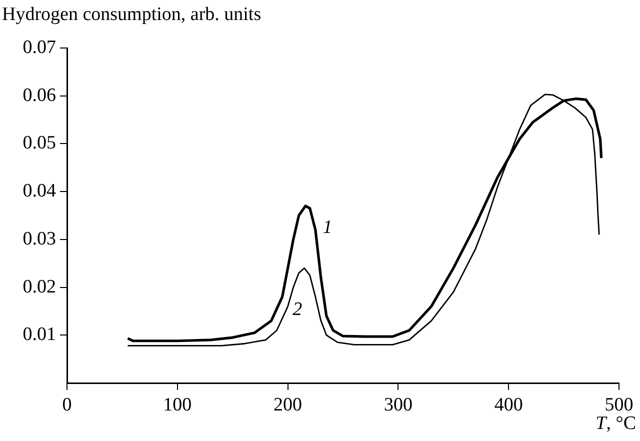  Describe the element at coordinates (327, 227) in the screenshot. I see `series-label: 1` at that location.